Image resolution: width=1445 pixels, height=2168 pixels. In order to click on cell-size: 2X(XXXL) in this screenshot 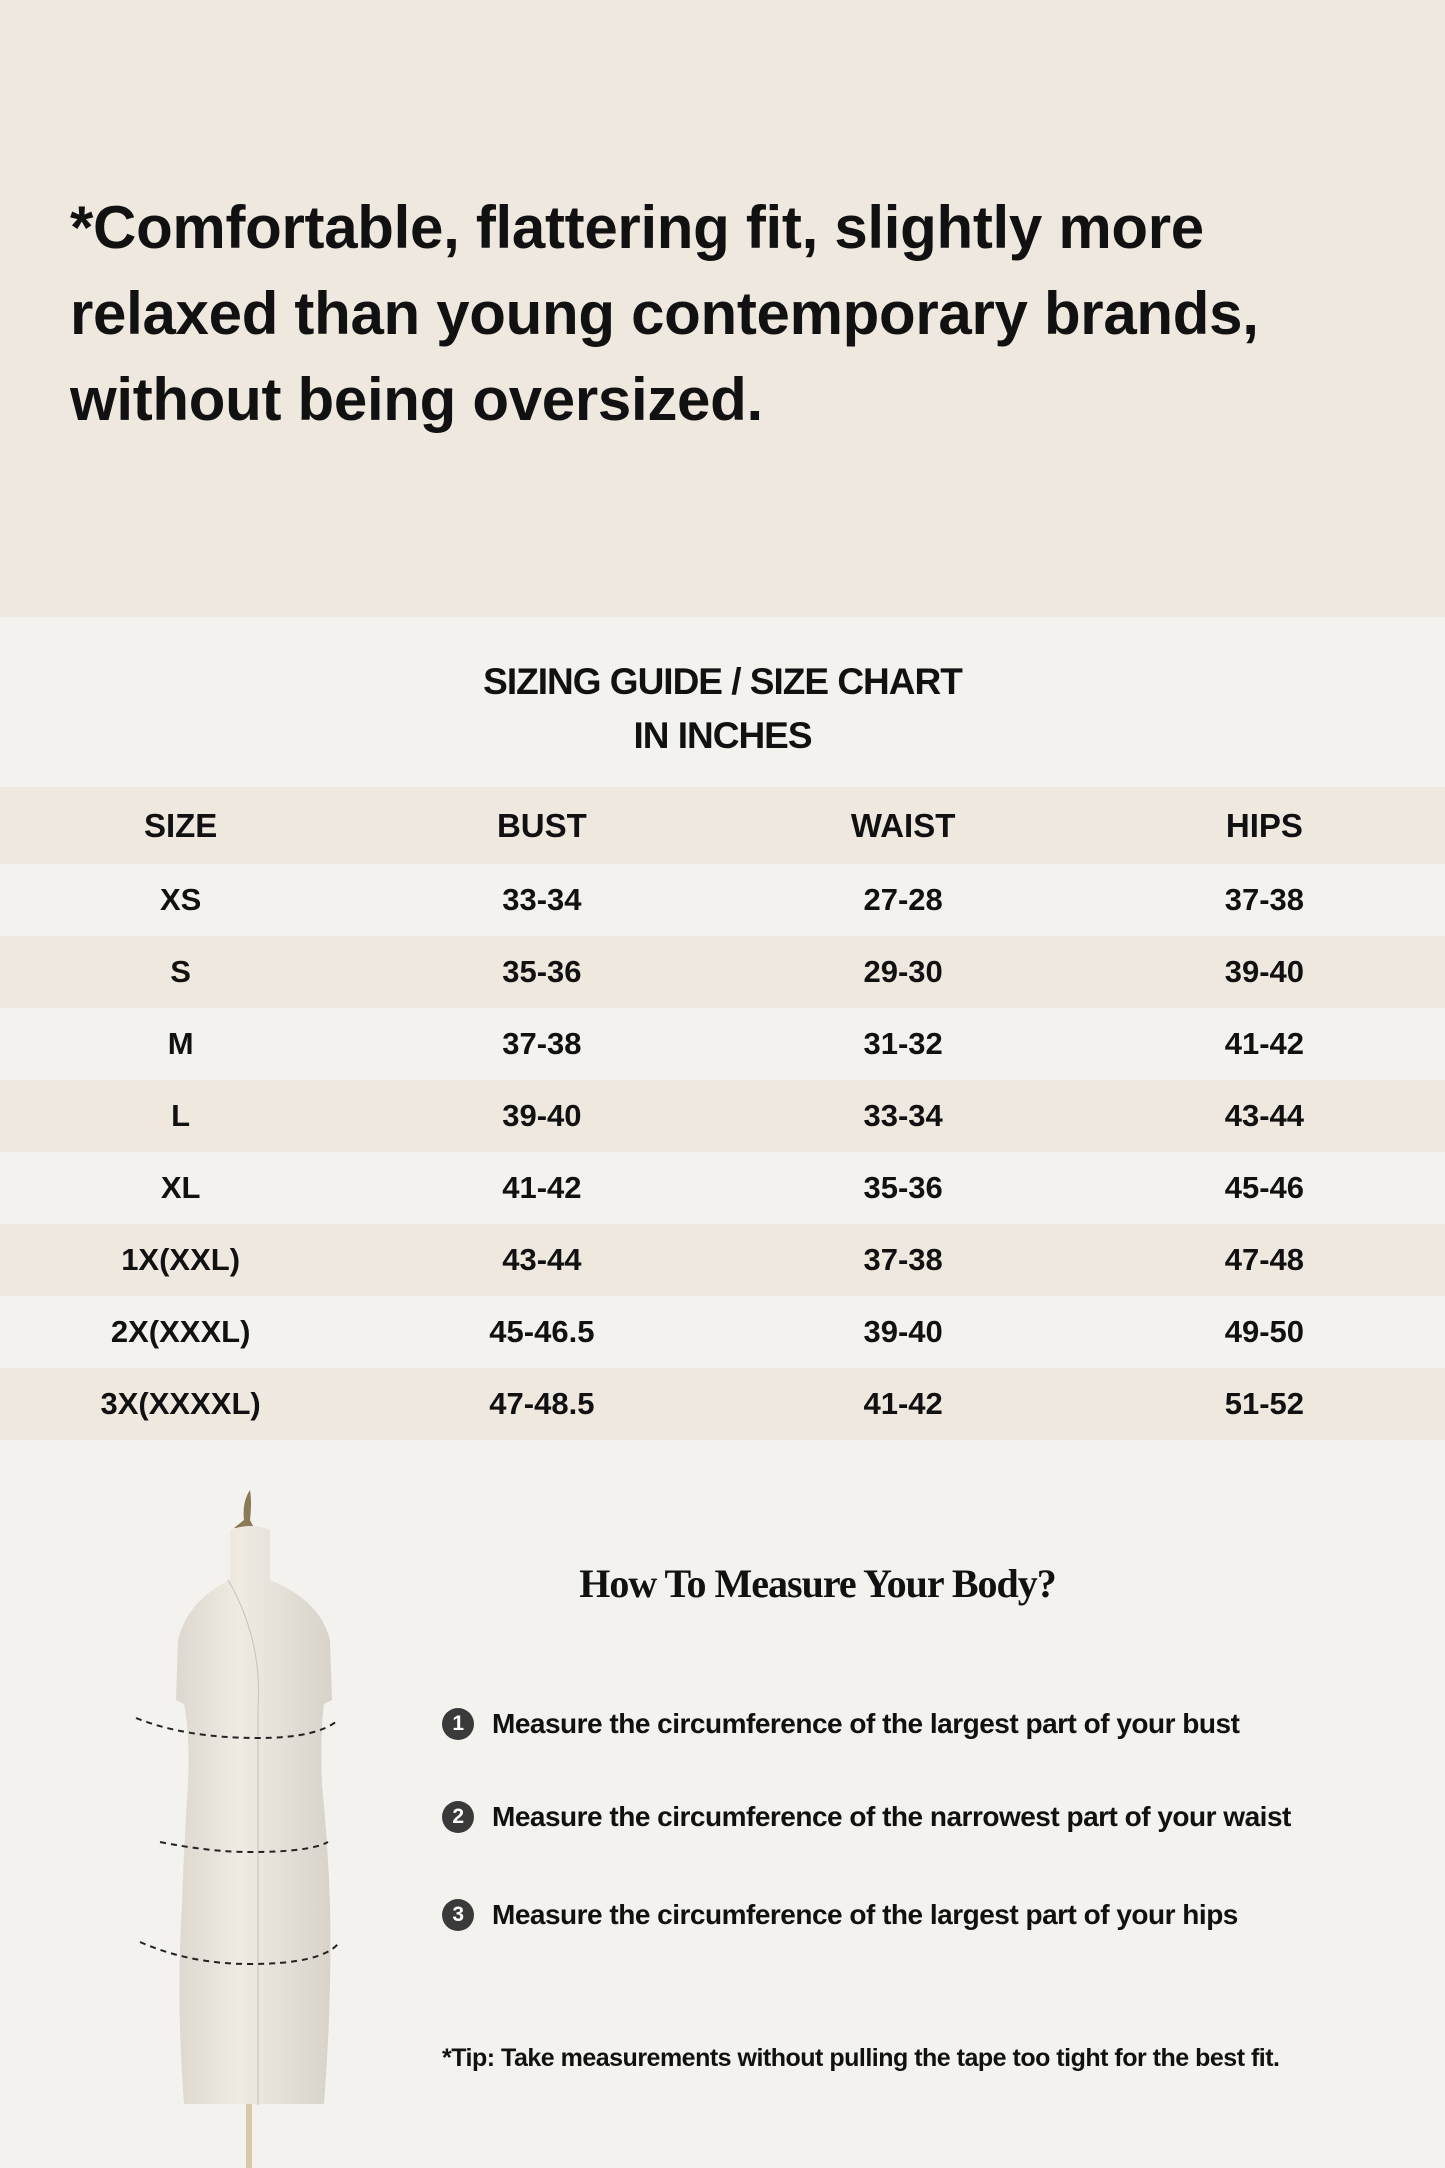, I will do `click(180, 1331)`.